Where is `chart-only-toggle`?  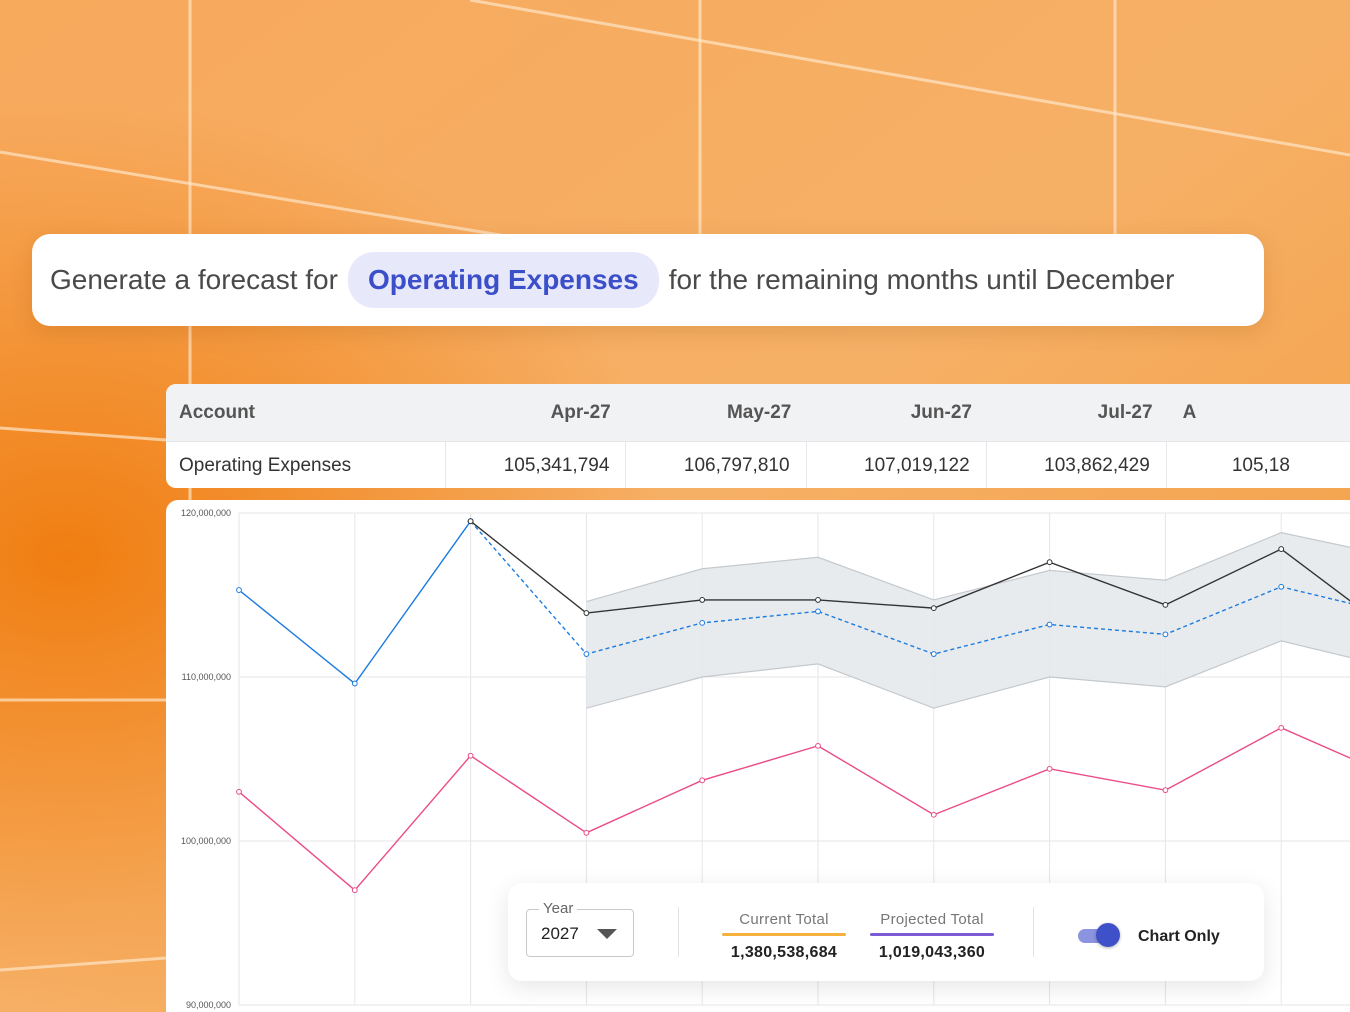 chart-only-toggle is located at coordinates (1099, 936).